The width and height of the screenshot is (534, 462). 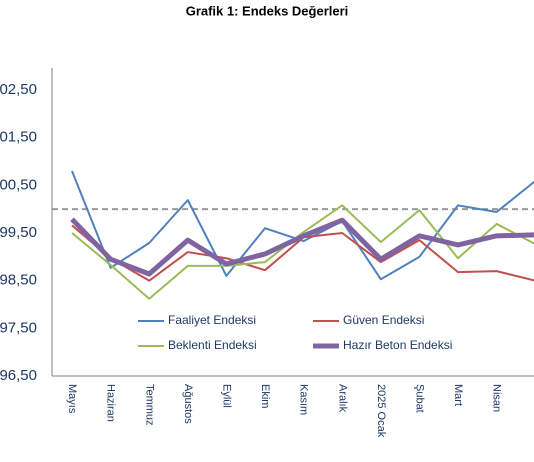 What do you see at coordinates (497, 398) in the screenshot?
I see `x-tick-label: Nisan` at bounding box center [497, 398].